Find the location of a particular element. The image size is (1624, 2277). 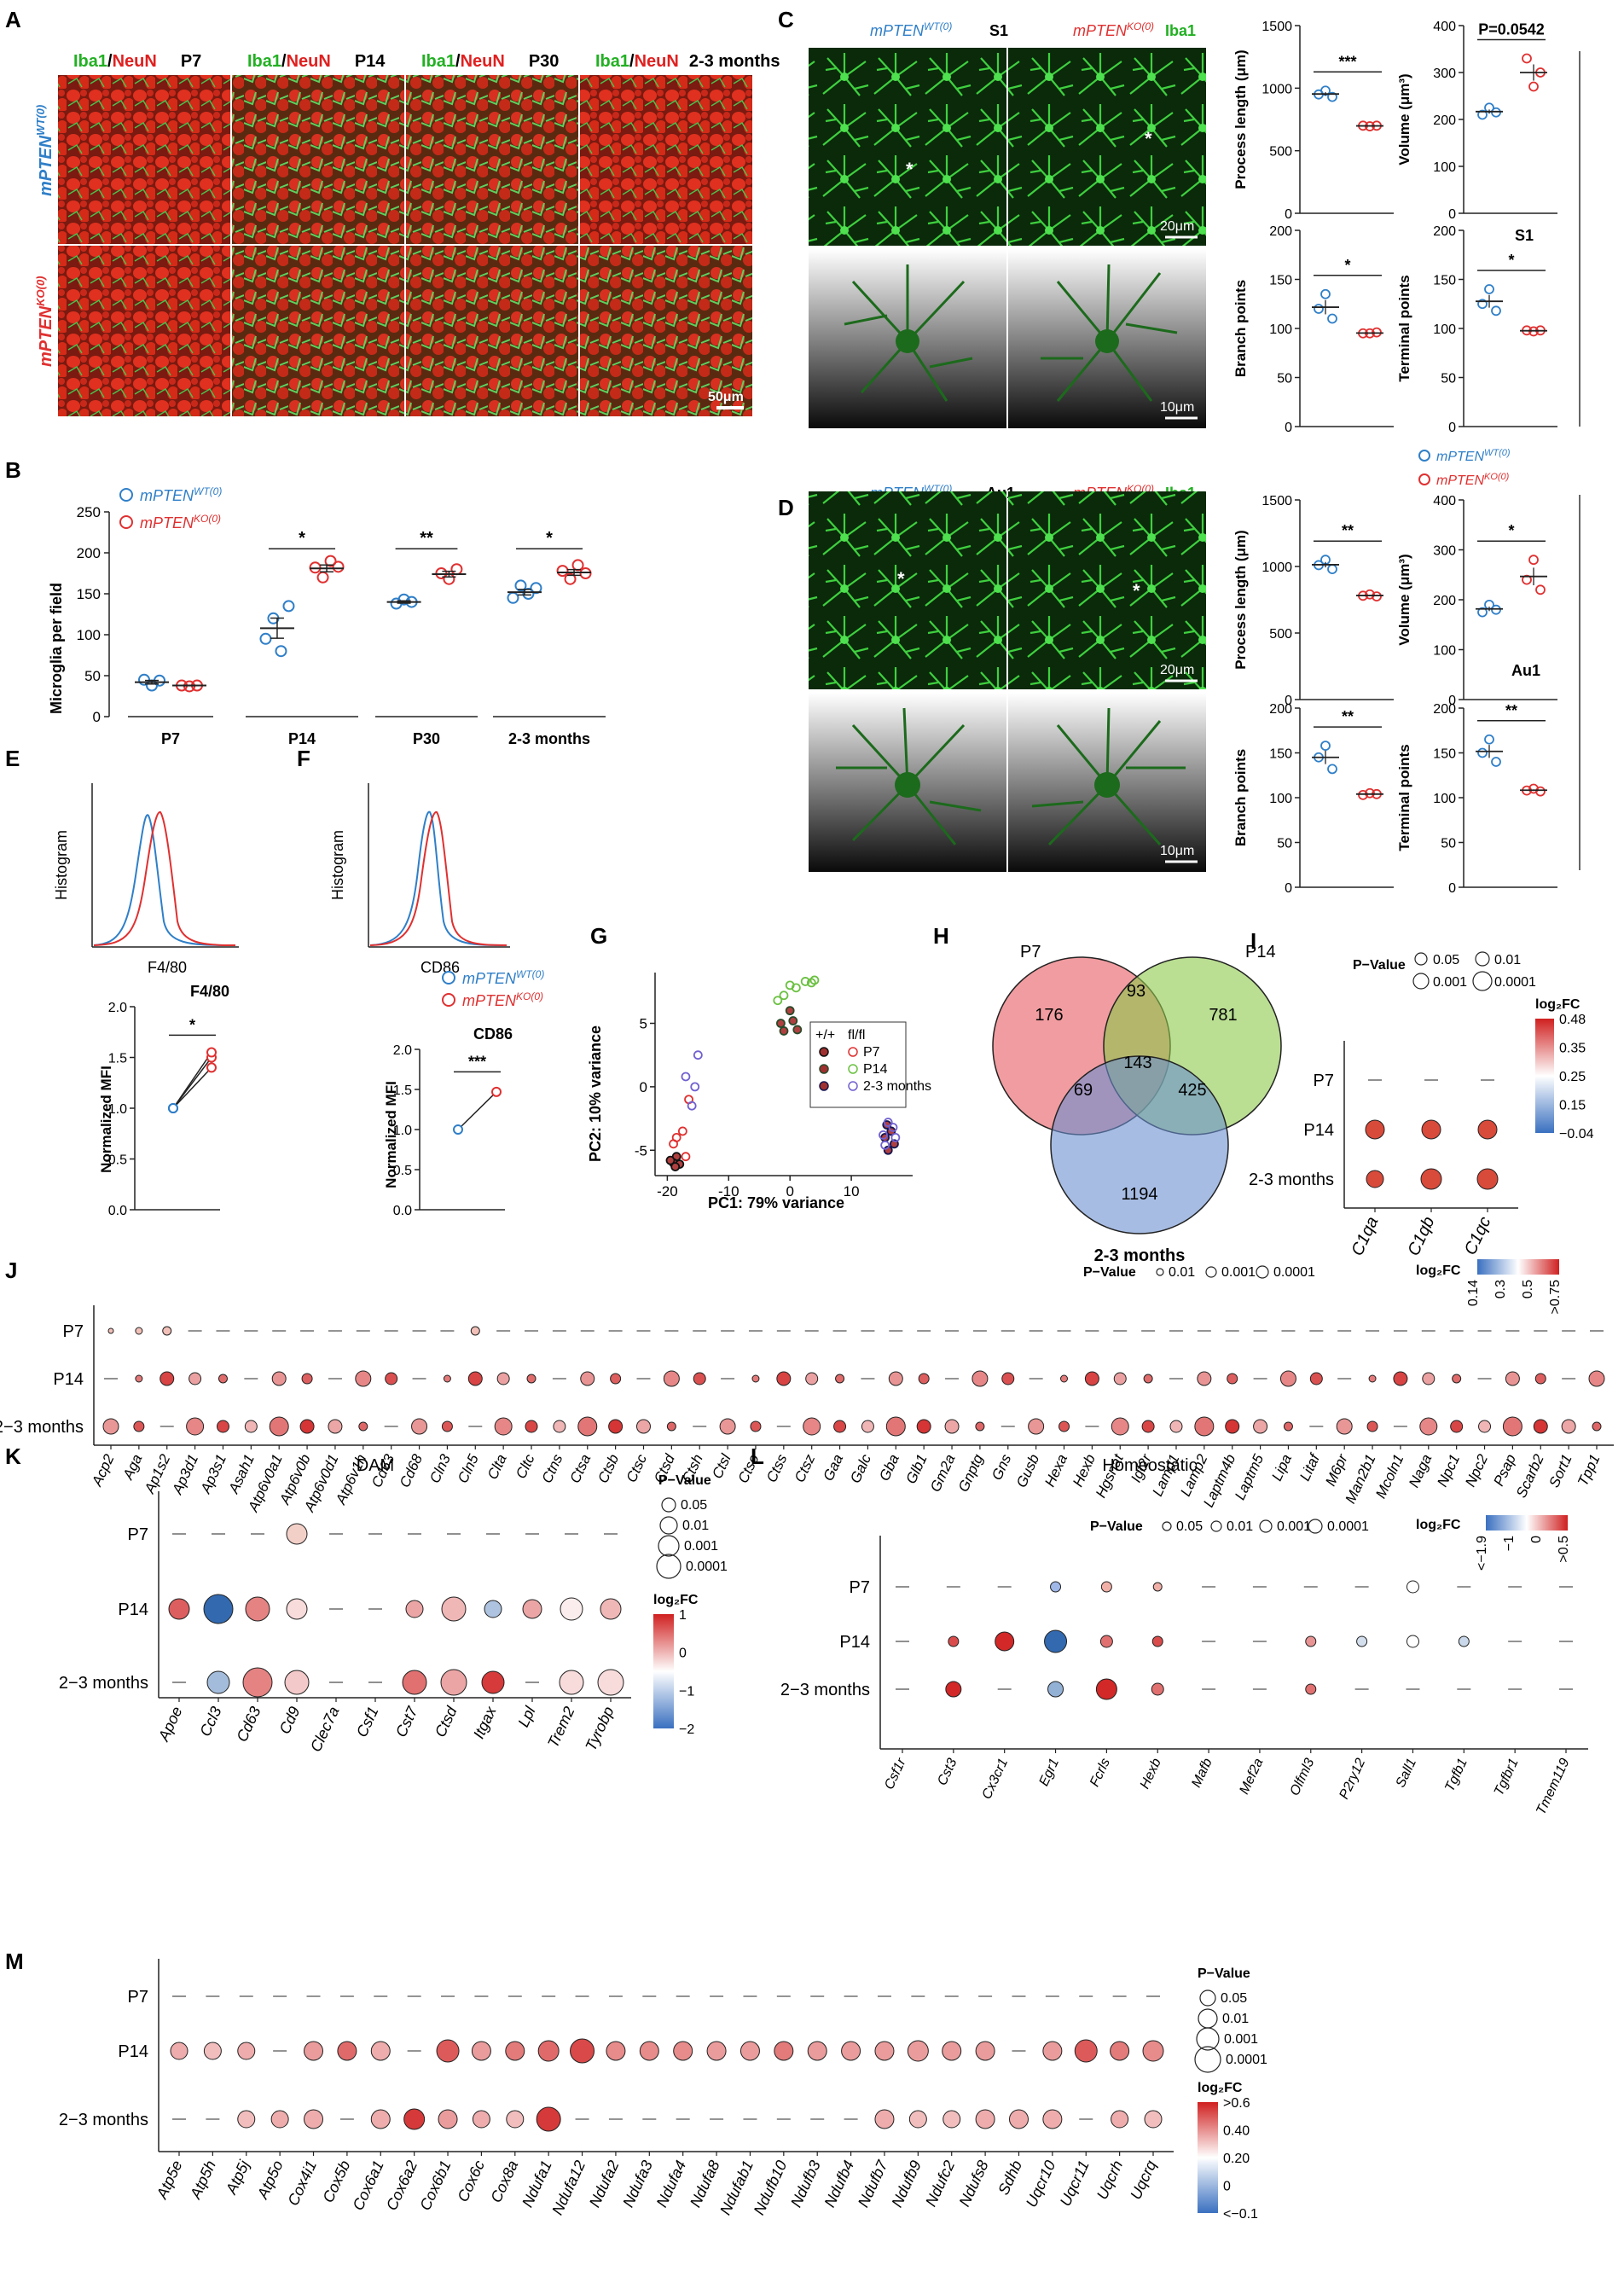

y-axis-label: Normalized MFI is located at coordinates (106, 1119).